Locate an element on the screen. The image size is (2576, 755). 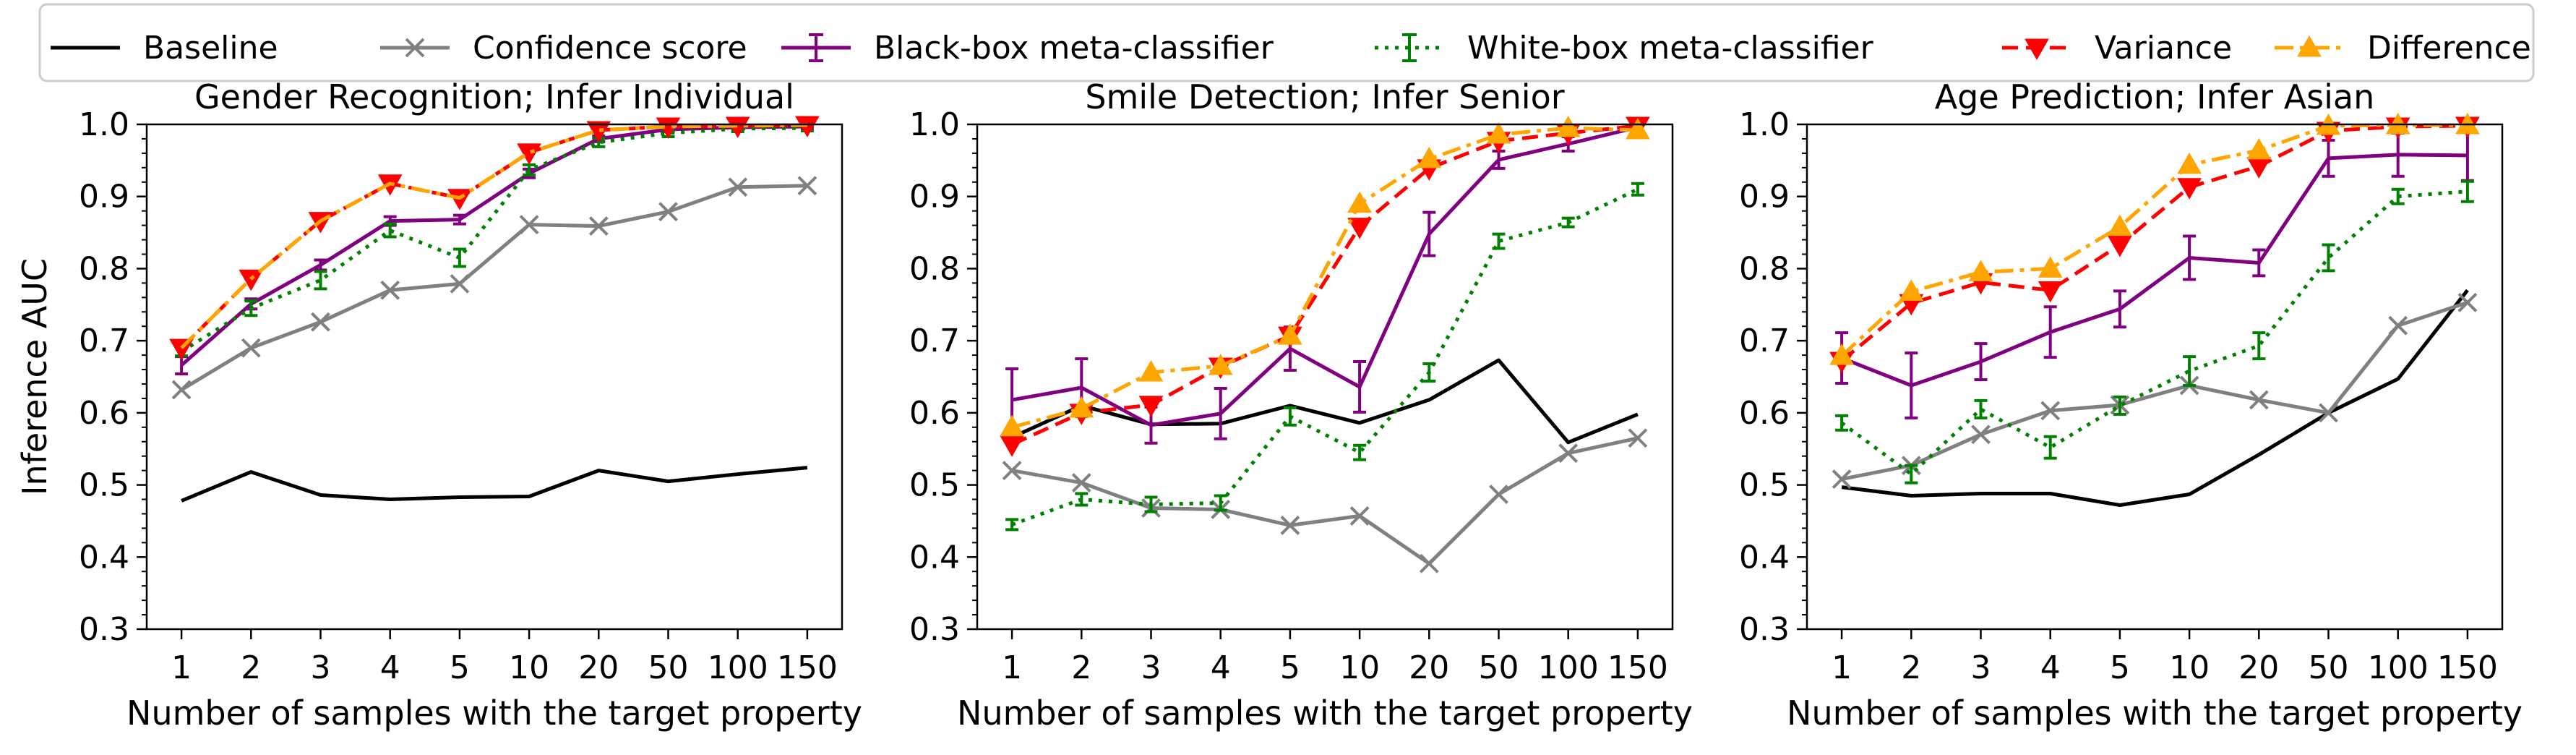
series-line-difference is located at coordinates (1325, 278).